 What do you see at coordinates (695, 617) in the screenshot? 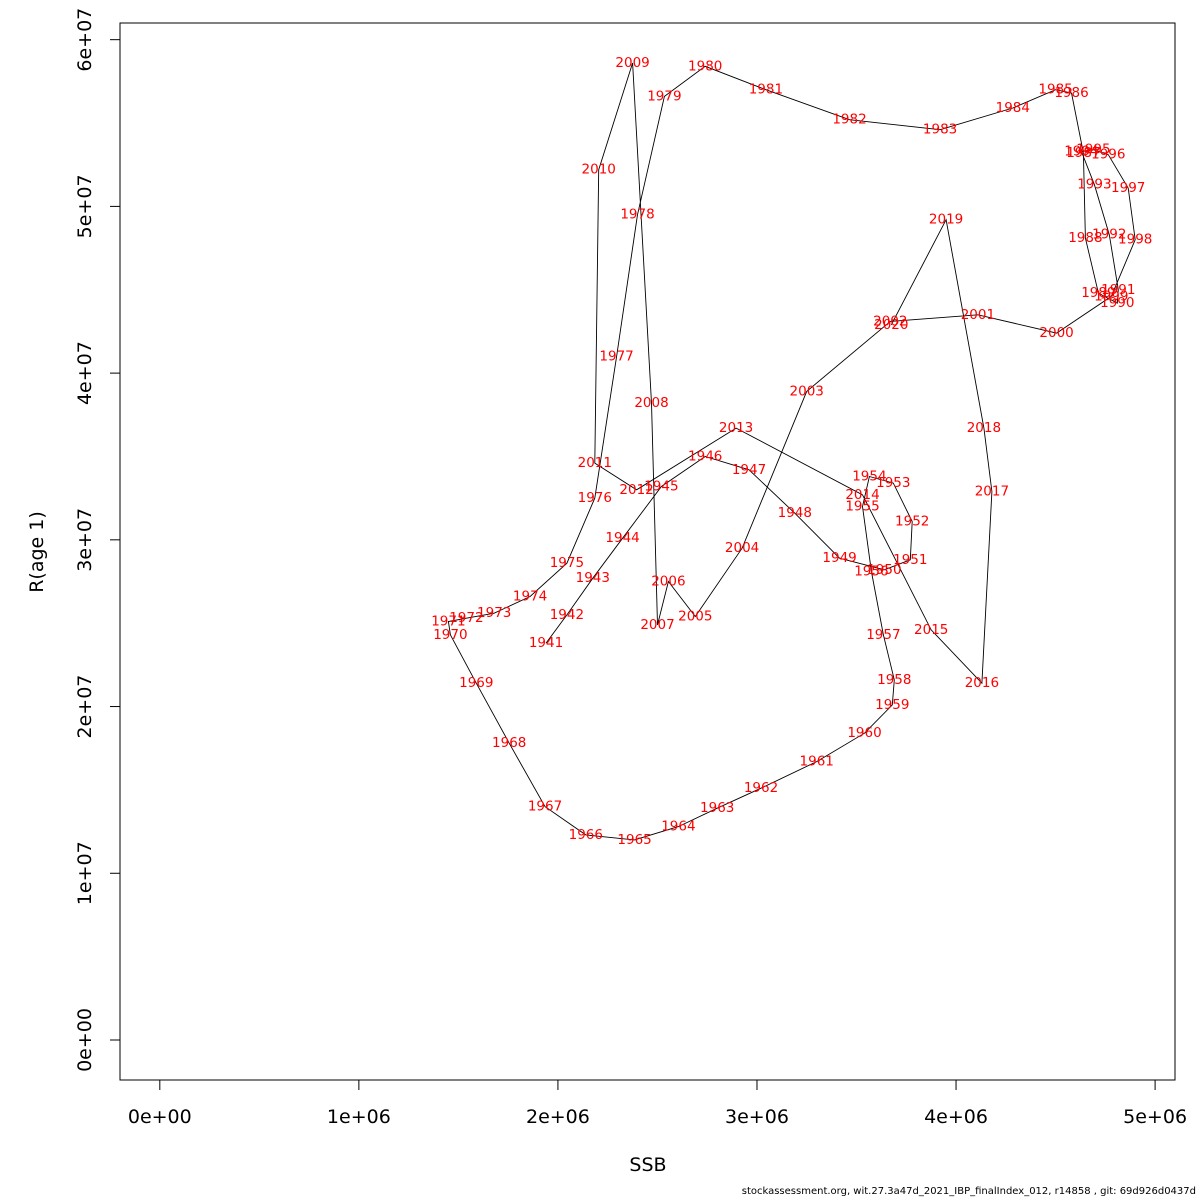
I see `year-label-2005: 2005` at bounding box center [695, 617].